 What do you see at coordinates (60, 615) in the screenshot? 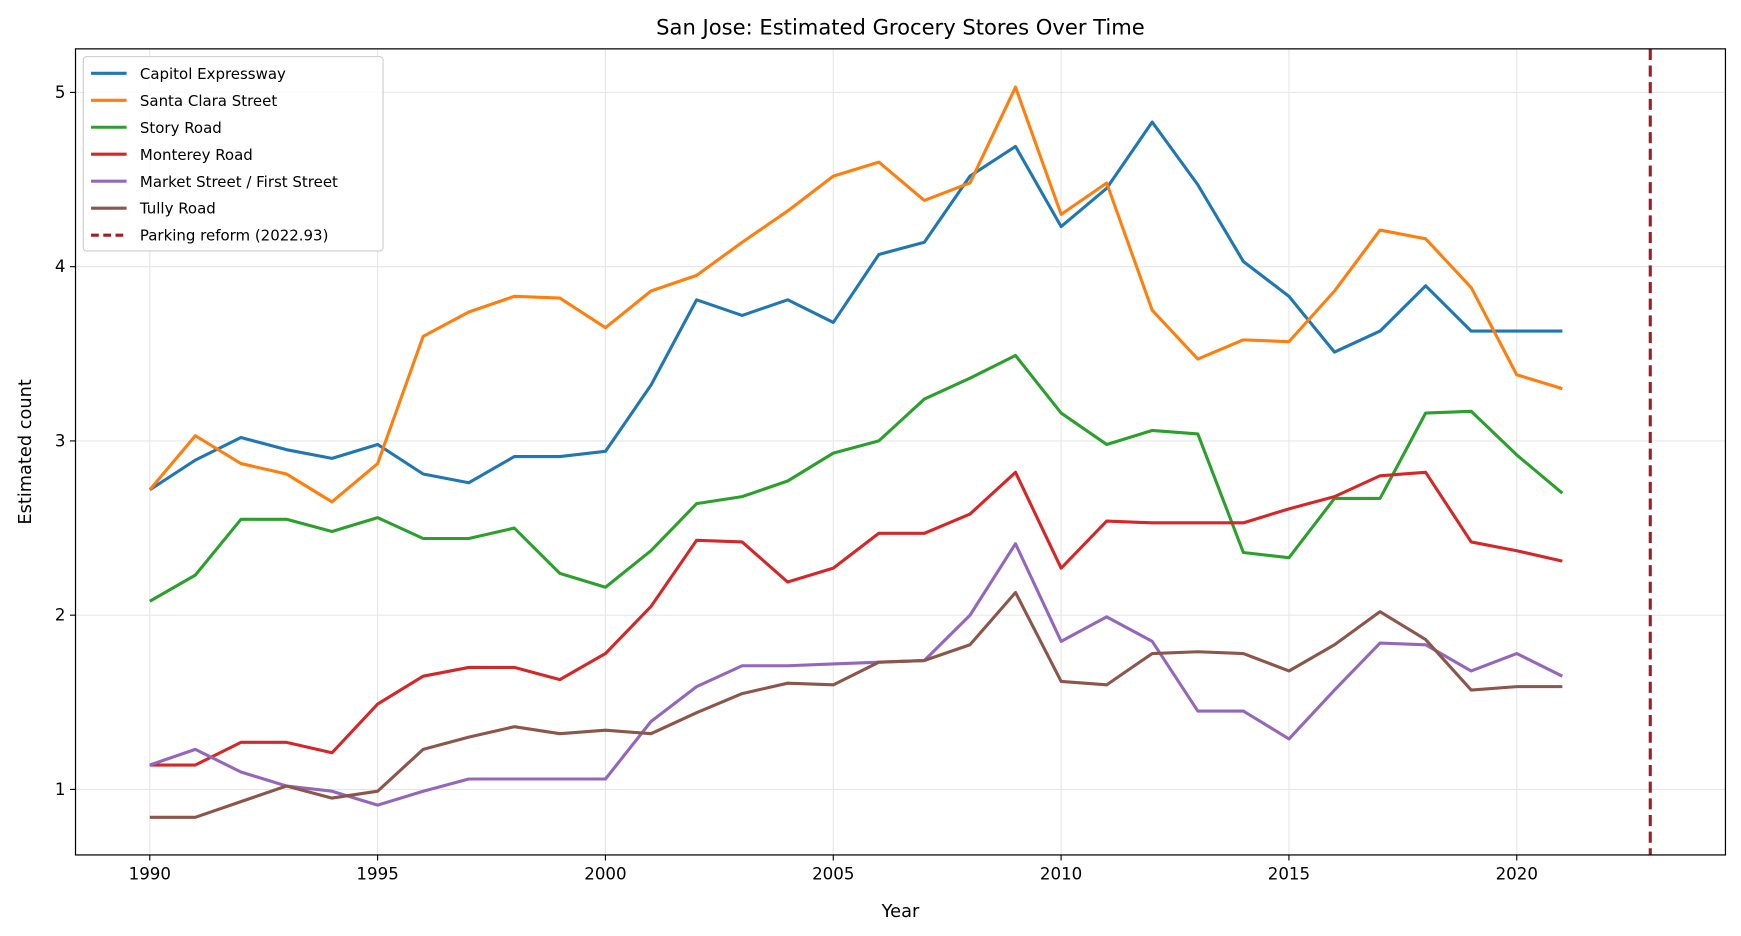
I see `y-tick-label: 2` at bounding box center [60, 615].